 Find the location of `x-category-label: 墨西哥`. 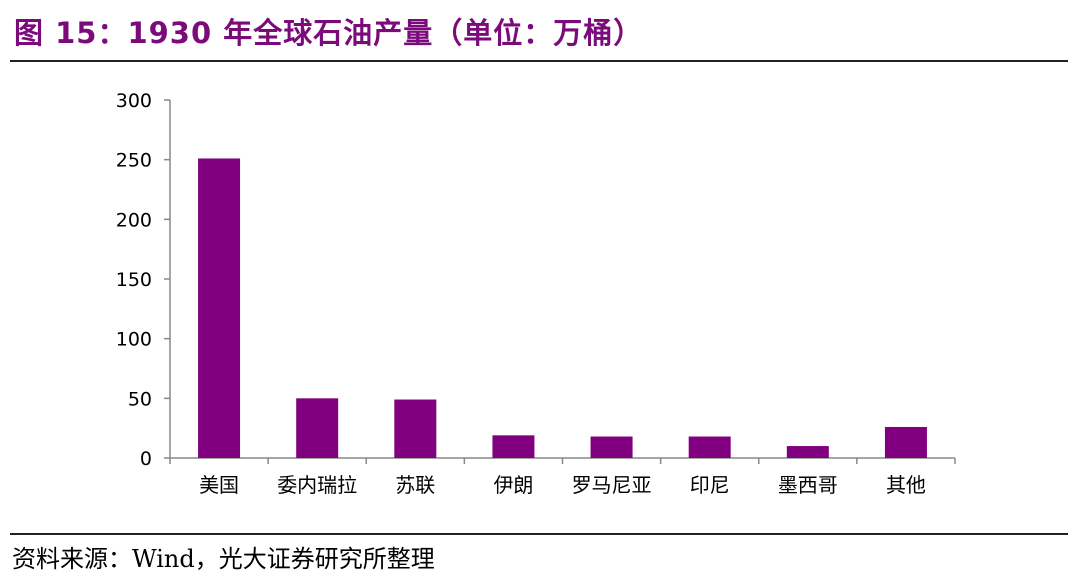

x-category-label: 墨西哥 is located at coordinates (808, 485).